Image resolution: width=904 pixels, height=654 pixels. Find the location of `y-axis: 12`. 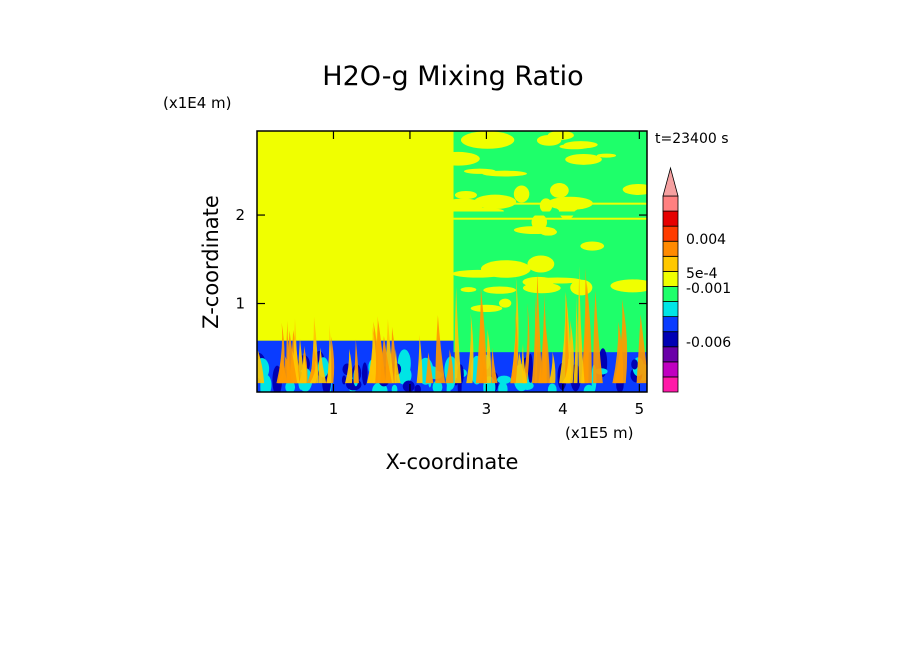

y-axis: 12 is located at coordinates (441, 259).